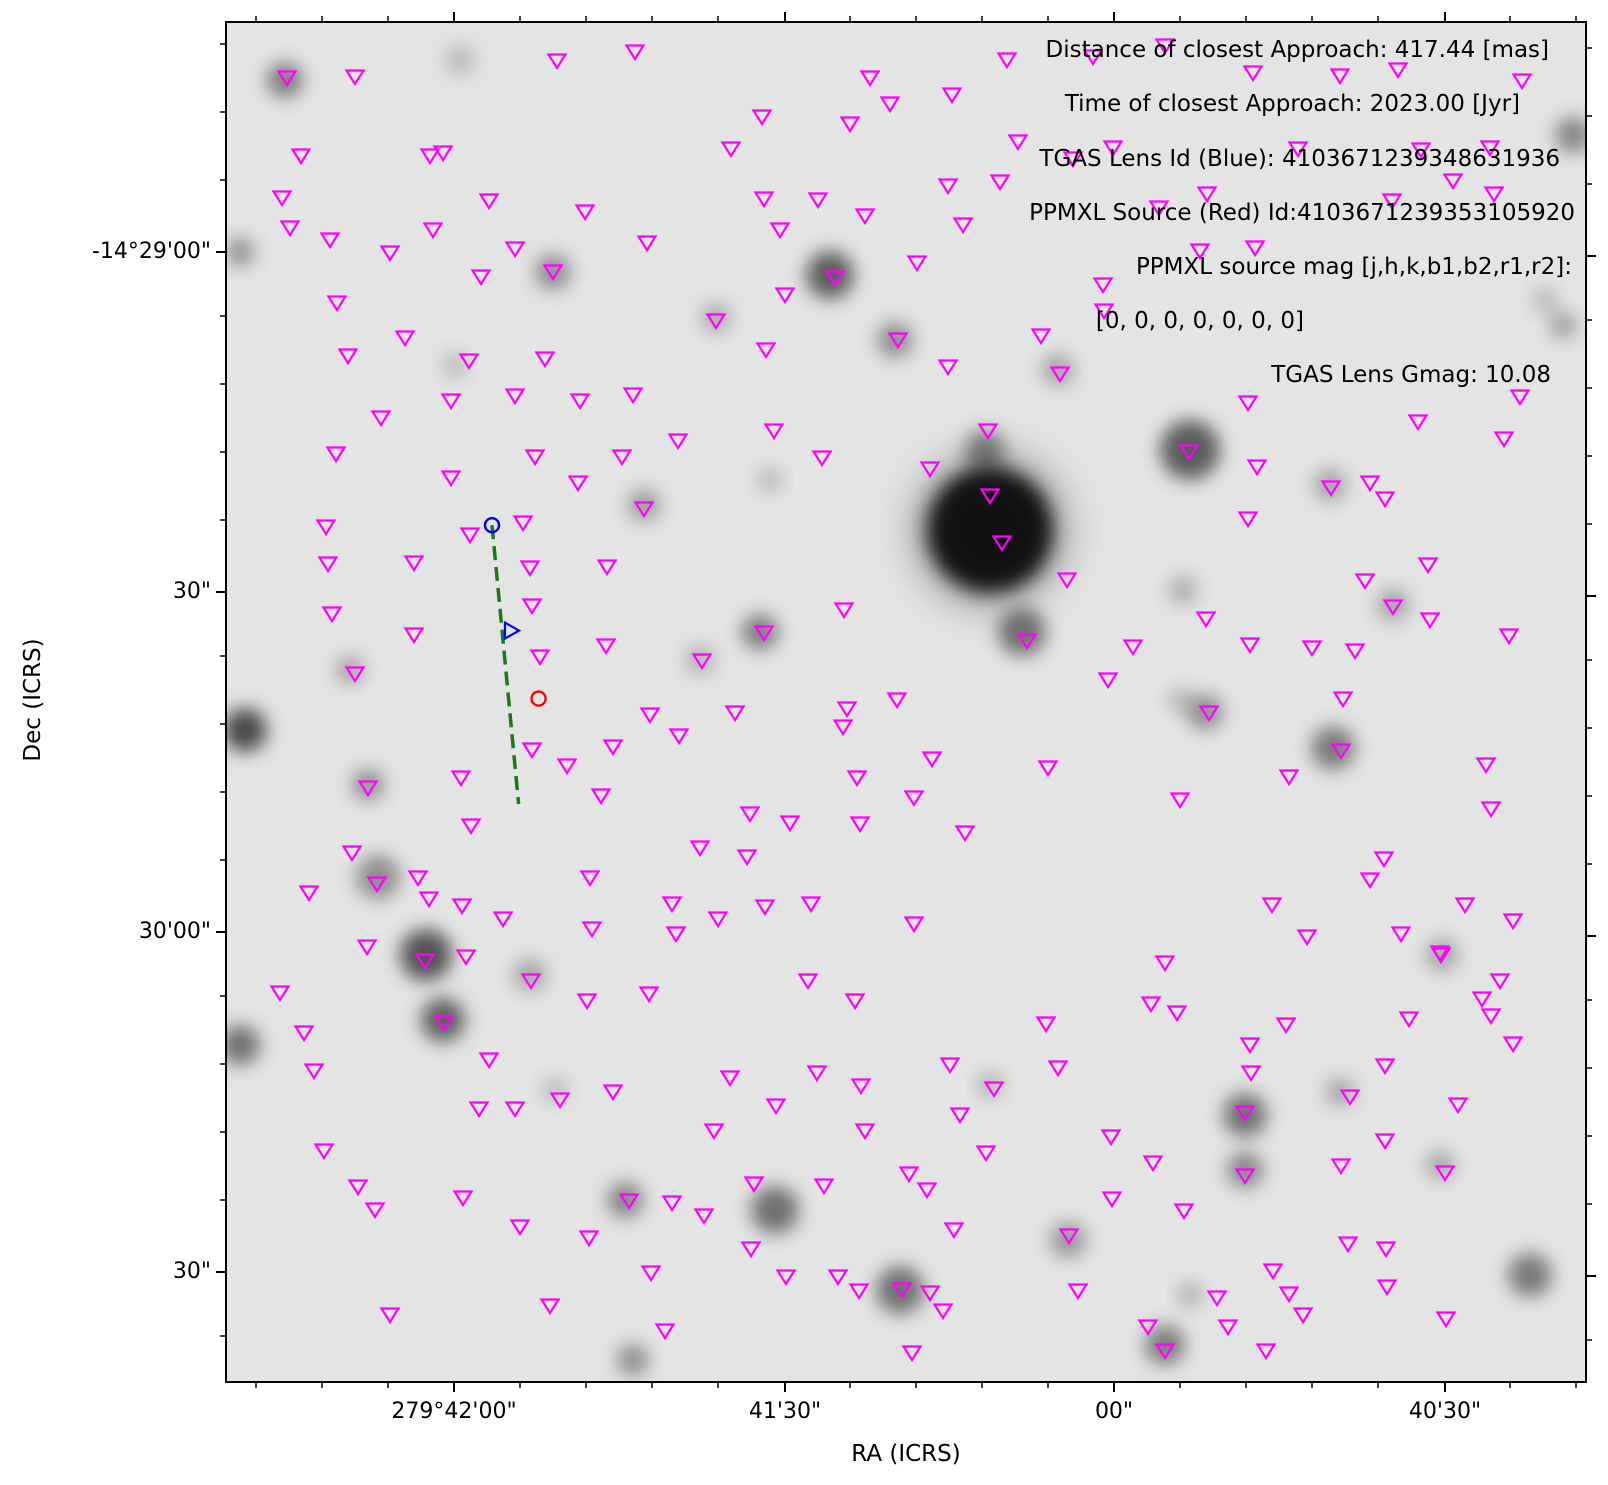 This screenshot has width=1608, height=1485. I want to click on y-tick-label: 30", so click(192, 591).